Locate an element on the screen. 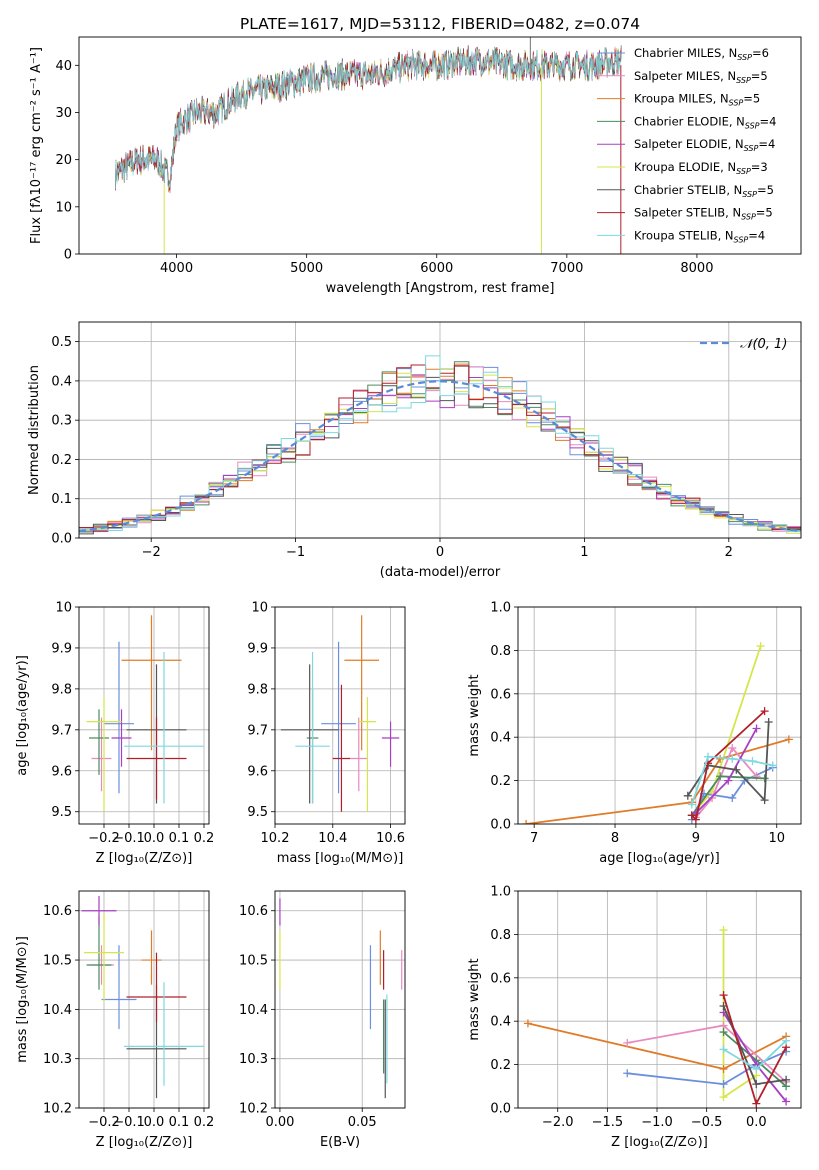  y-tick-label: 40 is located at coordinates (63, 66).